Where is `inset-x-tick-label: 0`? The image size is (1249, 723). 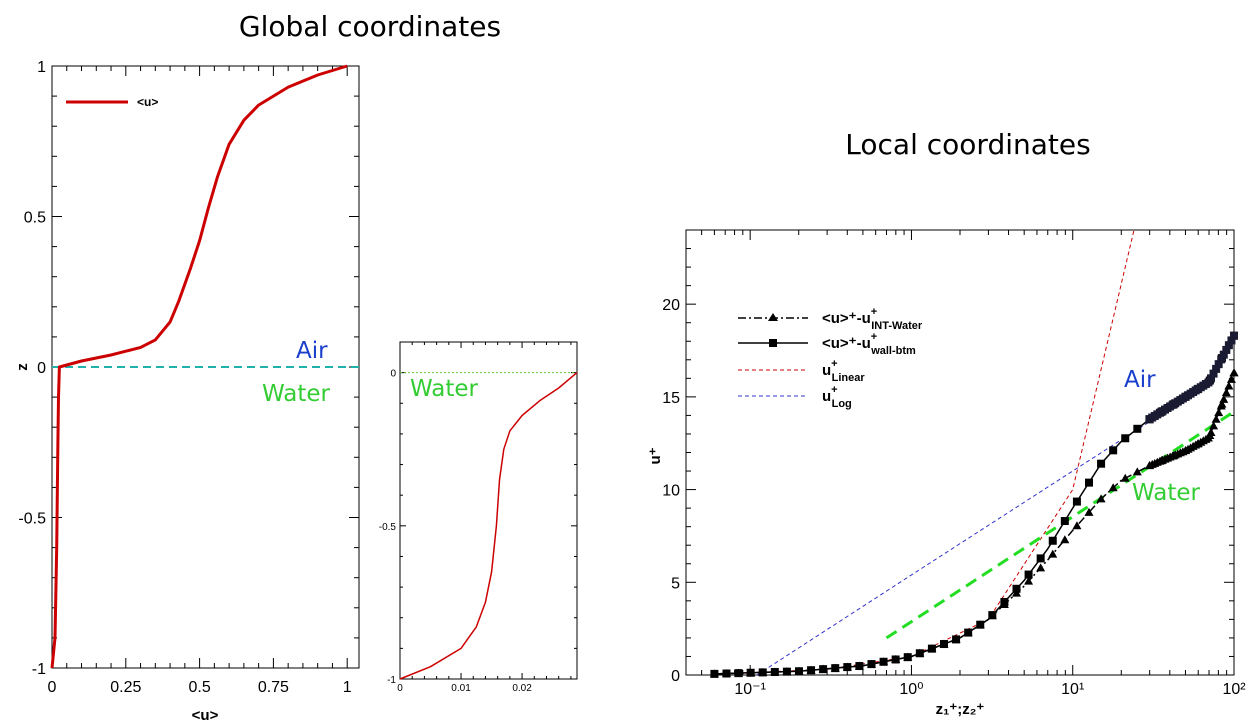 inset-x-tick-label: 0 is located at coordinates (400, 688).